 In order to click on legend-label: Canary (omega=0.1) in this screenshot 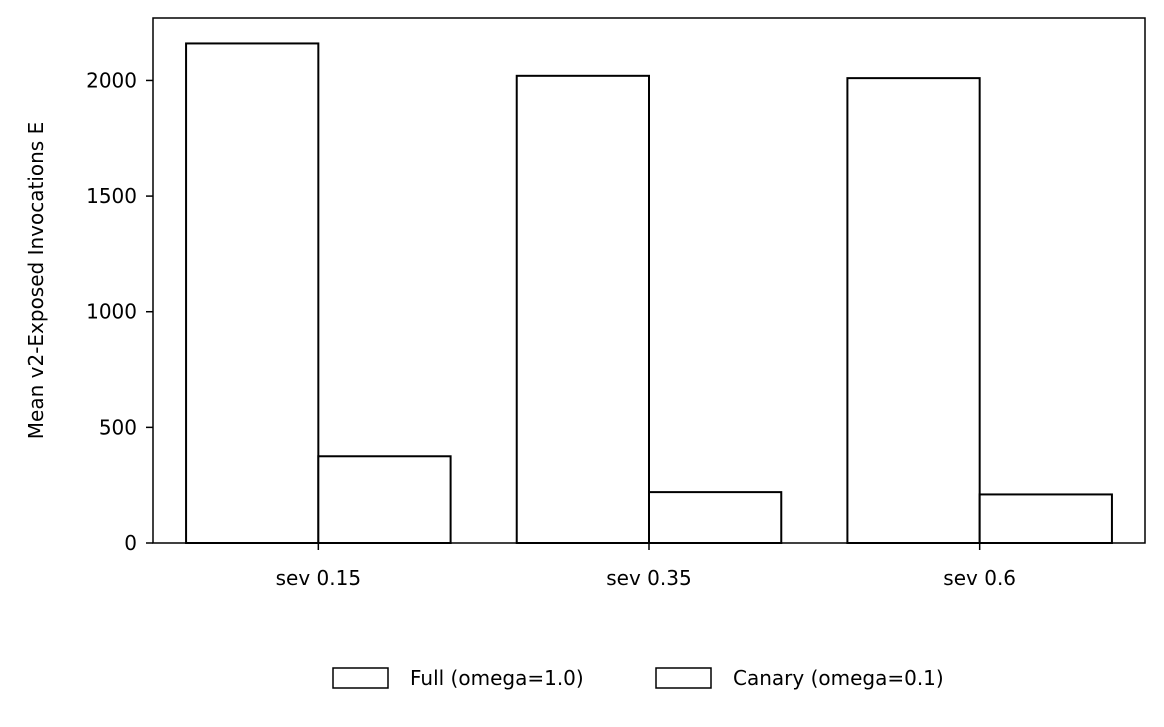, I will do `click(838, 678)`.